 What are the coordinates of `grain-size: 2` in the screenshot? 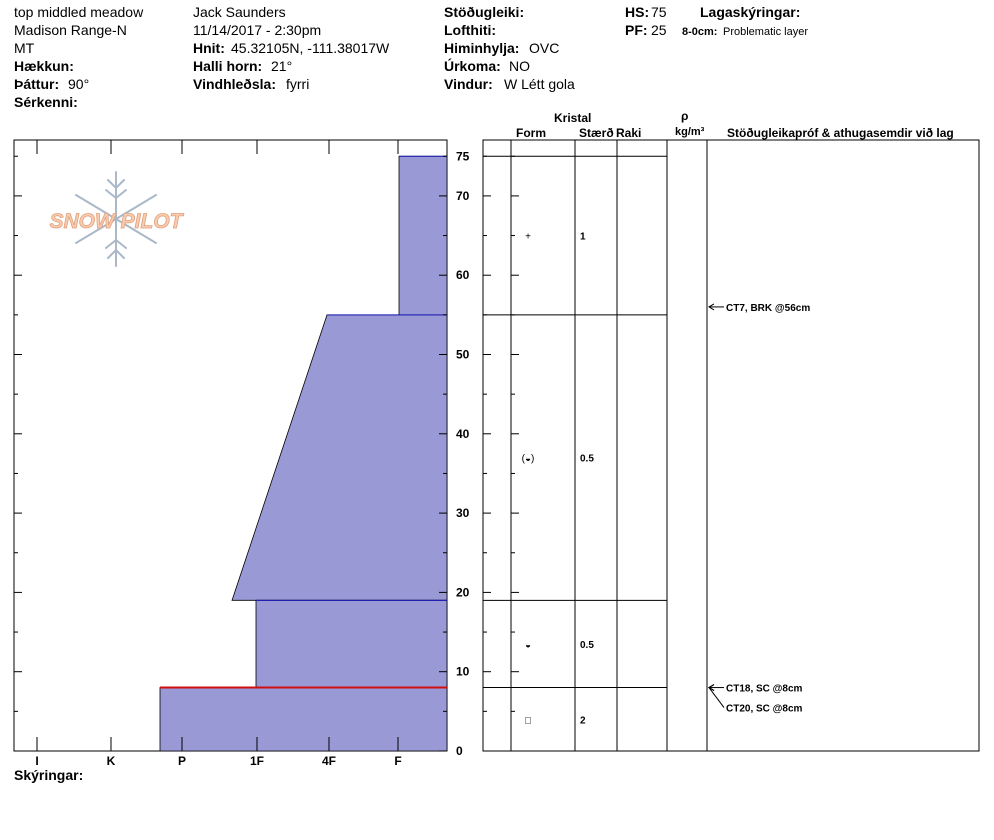 It's located at (583, 720).